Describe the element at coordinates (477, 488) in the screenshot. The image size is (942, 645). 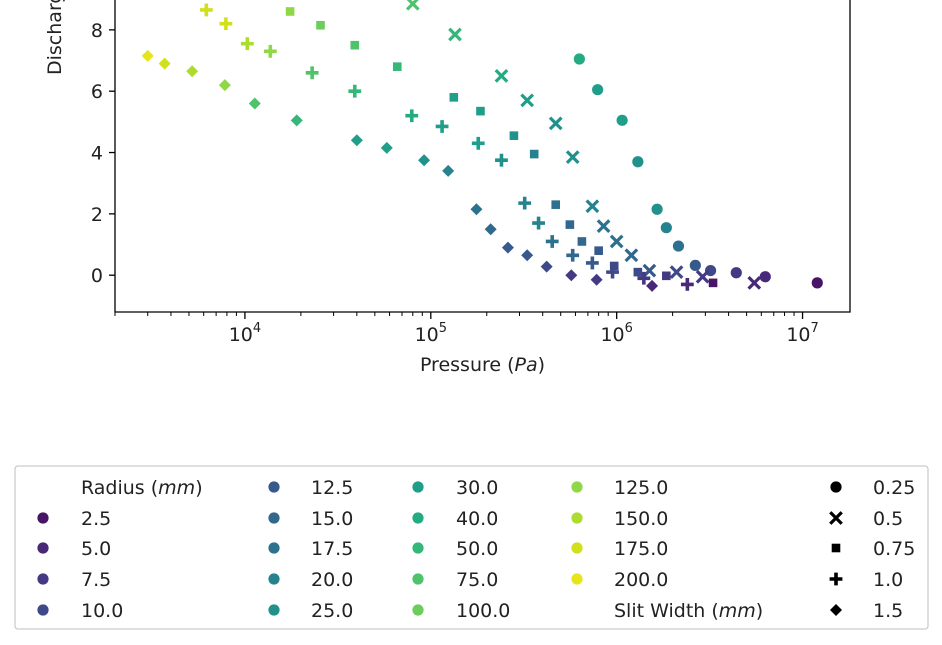
I see `legend-label-radius: 30.0` at that location.